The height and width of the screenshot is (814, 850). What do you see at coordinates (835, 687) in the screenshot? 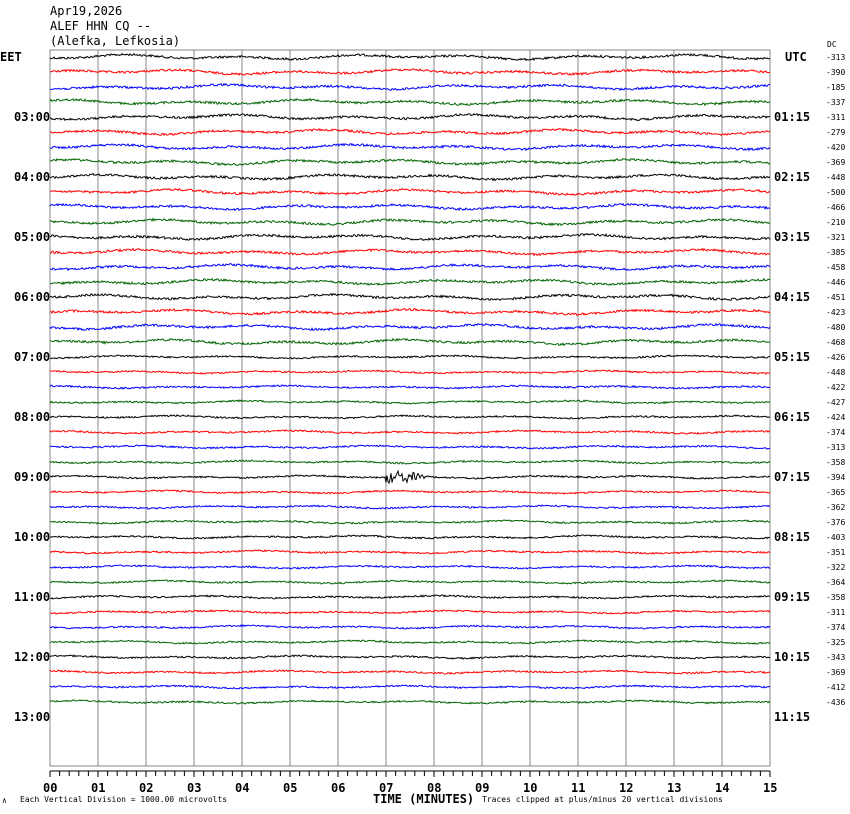
I see `dc-offset-label: -412` at bounding box center [835, 687].